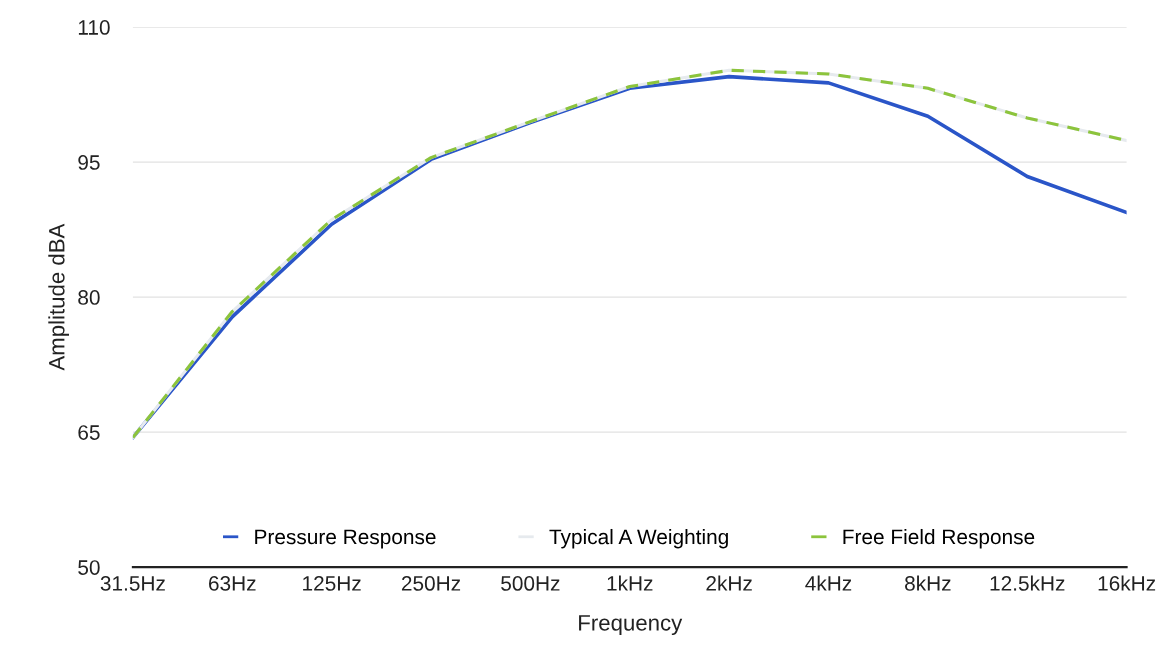  What do you see at coordinates (631, 625) in the screenshot?
I see `x-axis-title: Frequency` at bounding box center [631, 625].